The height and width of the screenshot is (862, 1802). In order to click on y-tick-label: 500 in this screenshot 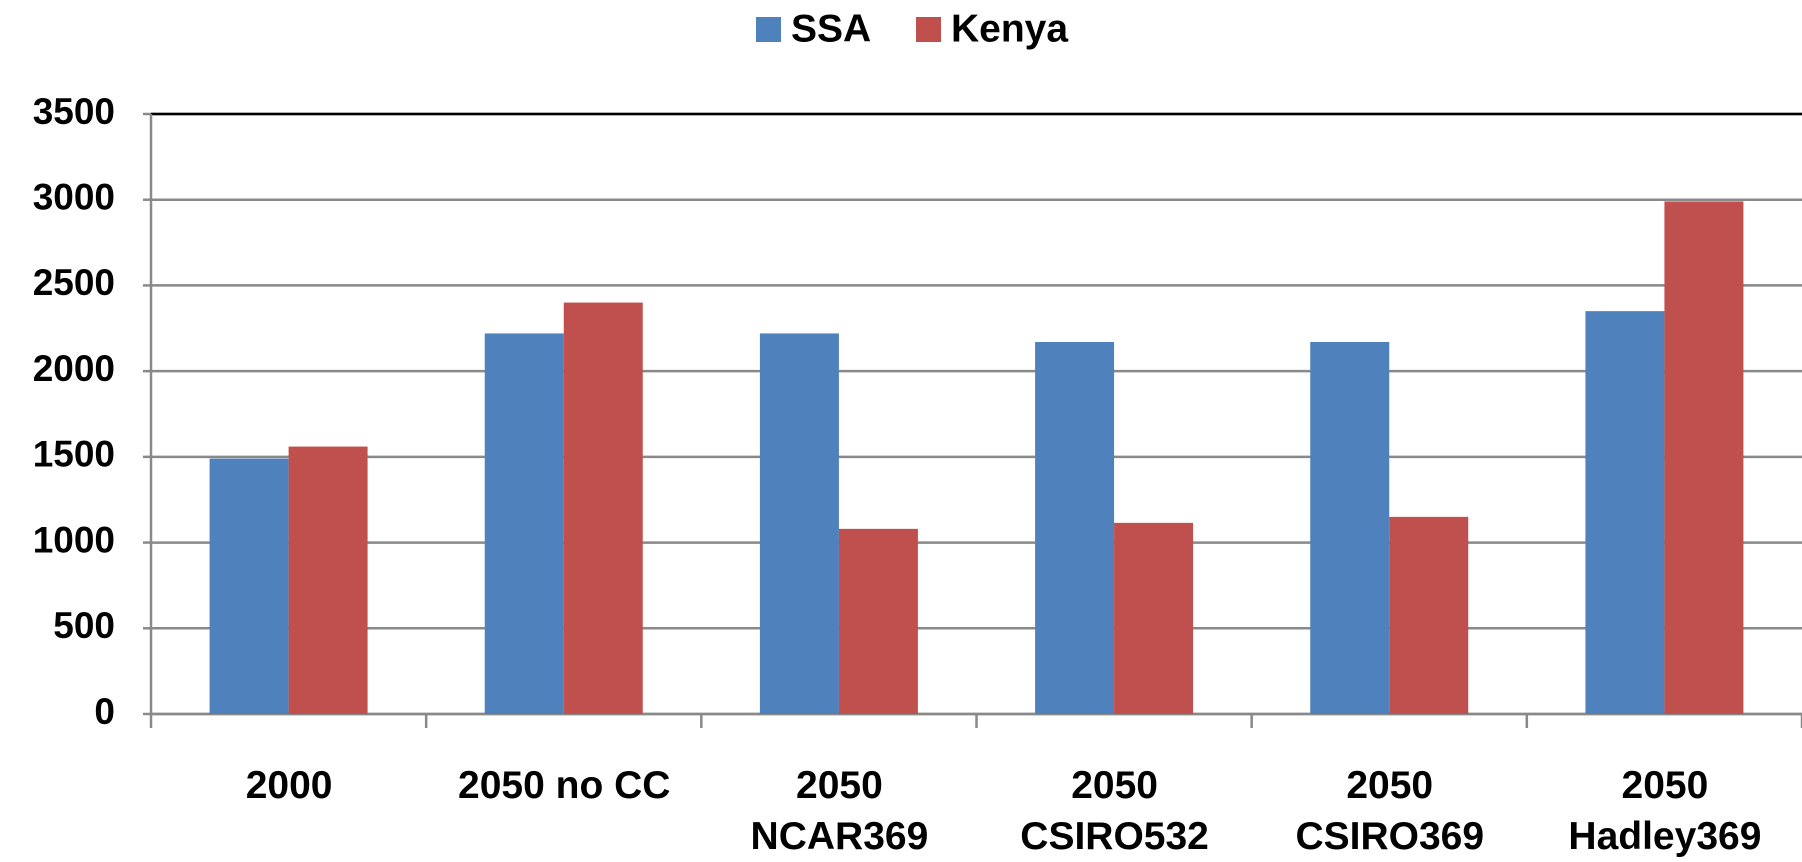, I will do `click(84, 625)`.